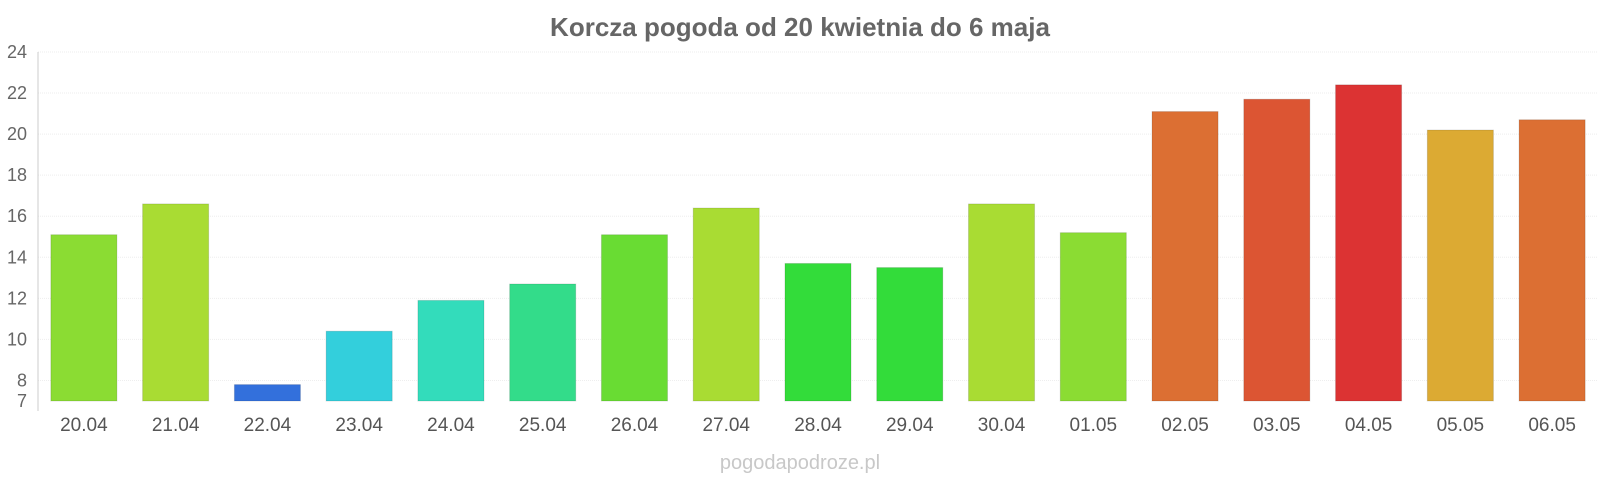 Image resolution: width=1600 pixels, height=480 pixels. What do you see at coordinates (267, 393) in the screenshot?
I see `bar-22.04` at bounding box center [267, 393].